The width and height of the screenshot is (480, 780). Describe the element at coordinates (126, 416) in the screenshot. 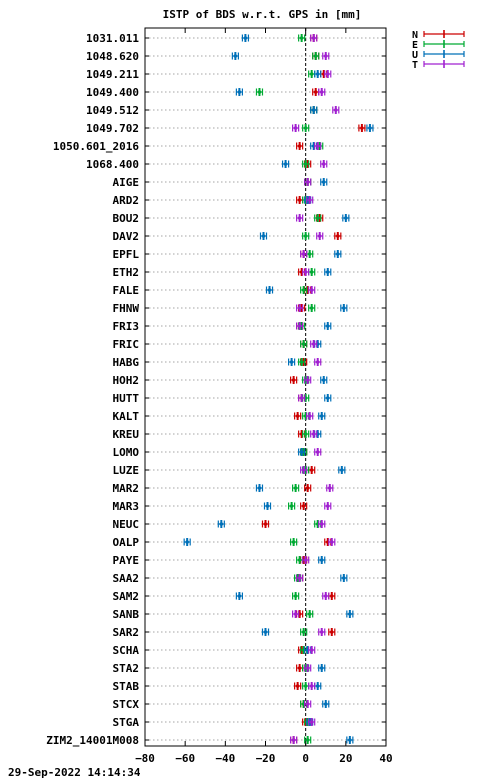

I see `row-label: KALT` at that location.